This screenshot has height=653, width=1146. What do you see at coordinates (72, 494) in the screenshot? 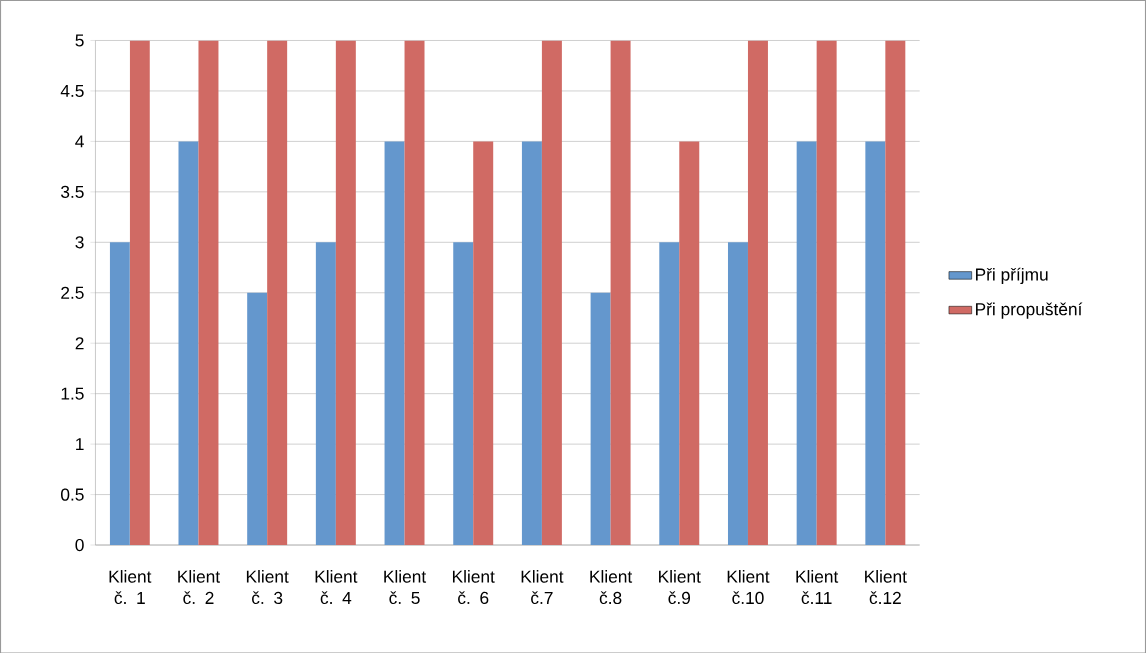
I see `y-tick-label: 0.5` at bounding box center [72, 494].